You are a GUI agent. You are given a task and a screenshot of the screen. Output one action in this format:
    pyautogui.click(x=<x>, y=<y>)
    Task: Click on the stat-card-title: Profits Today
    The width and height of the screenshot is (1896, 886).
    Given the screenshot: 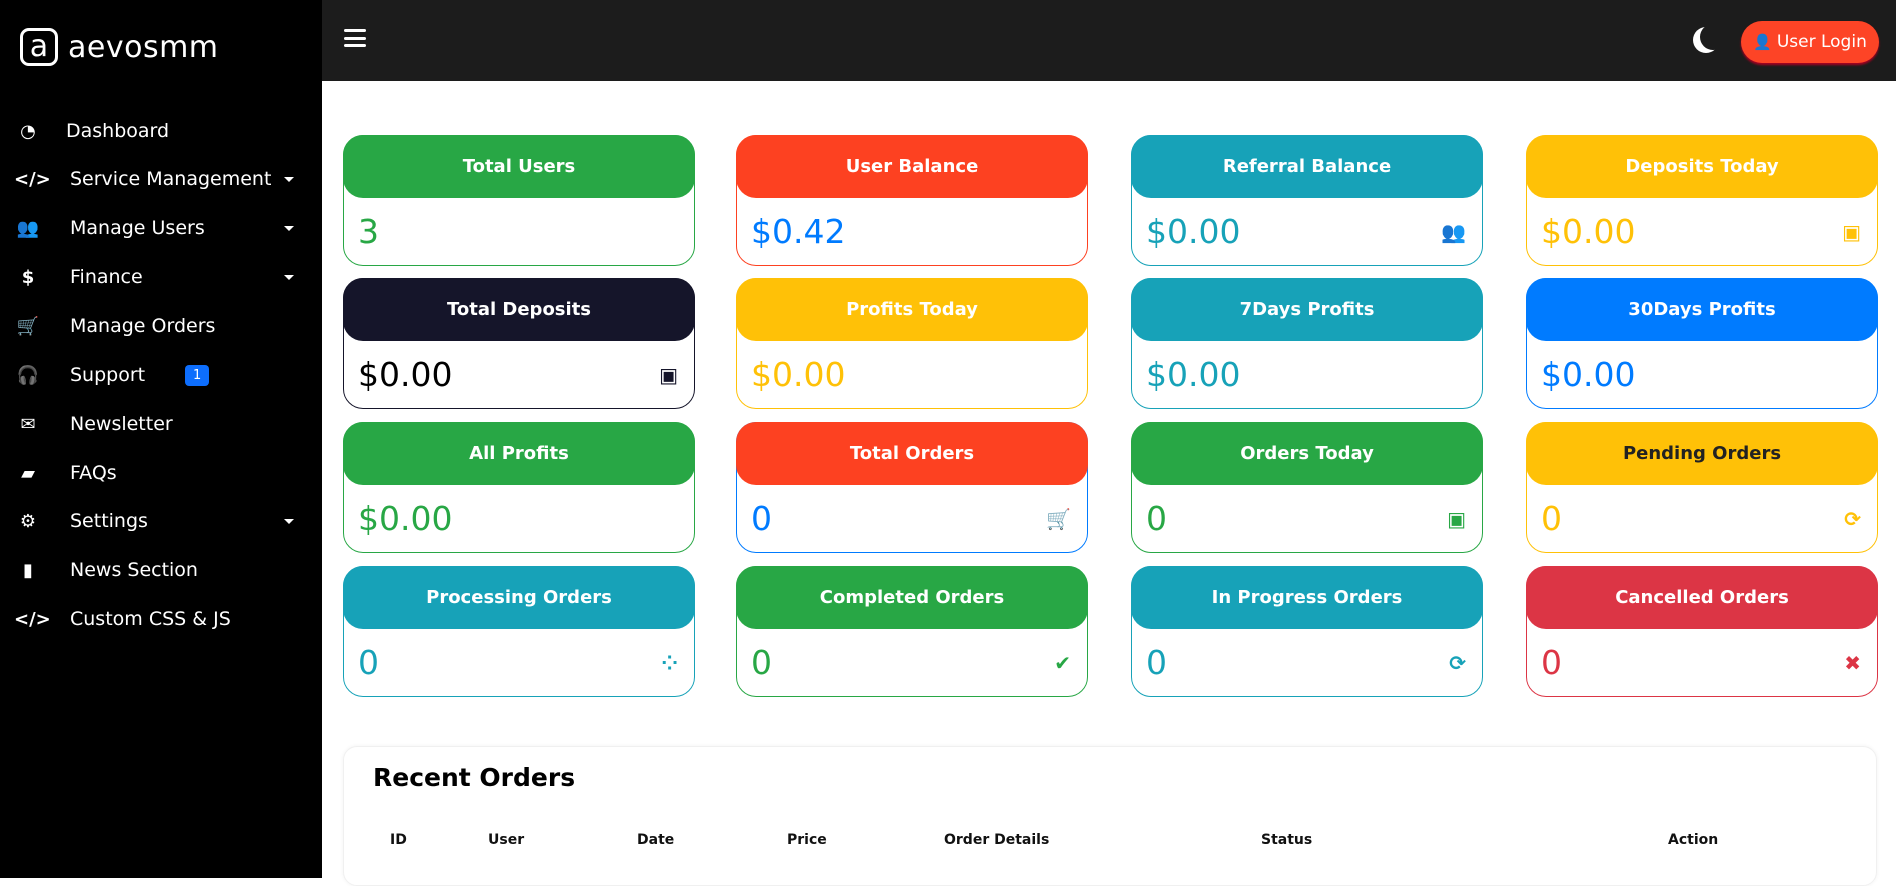 What is the action you would take?
    pyautogui.click(x=912, y=309)
    